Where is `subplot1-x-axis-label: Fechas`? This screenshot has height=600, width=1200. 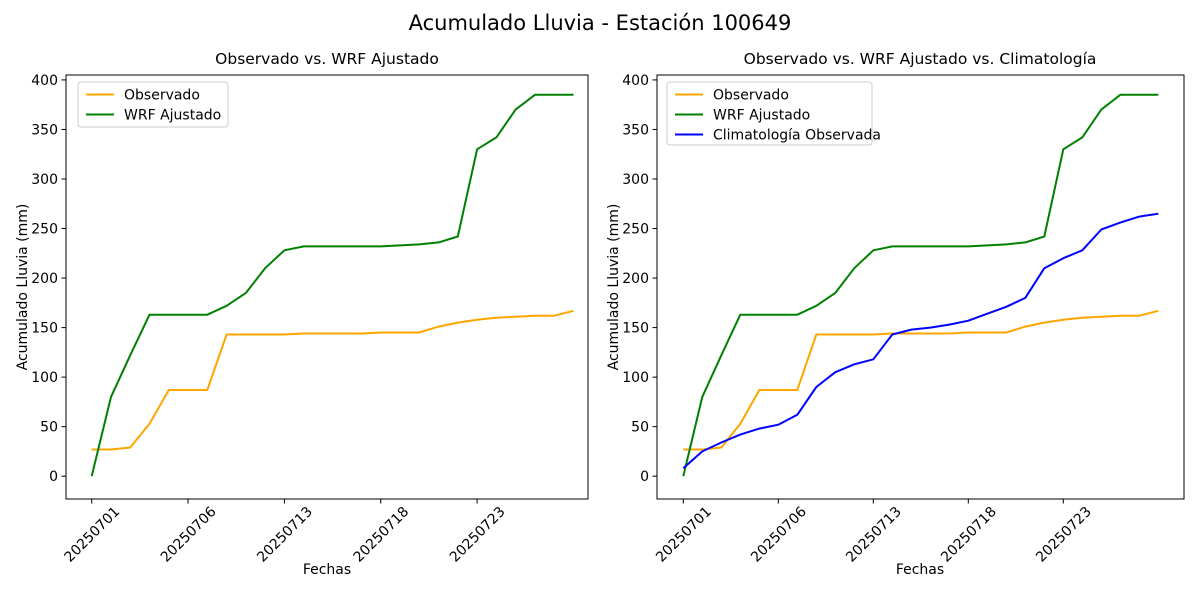
subplot1-x-axis-label: Fechas is located at coordinates (327, 570).